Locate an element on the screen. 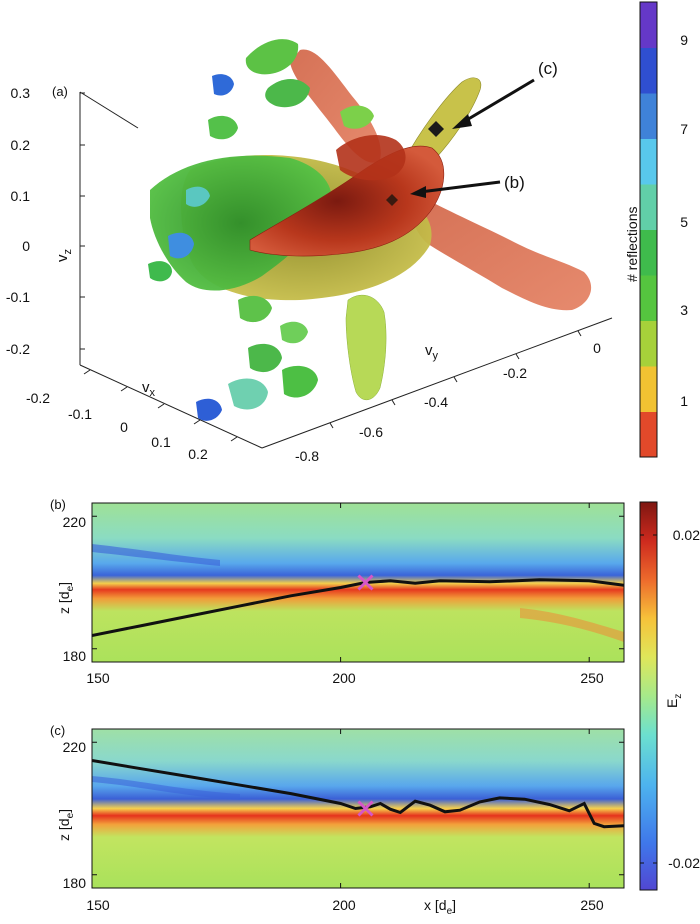  svg-text: vy is located at coordinates (432, 352).